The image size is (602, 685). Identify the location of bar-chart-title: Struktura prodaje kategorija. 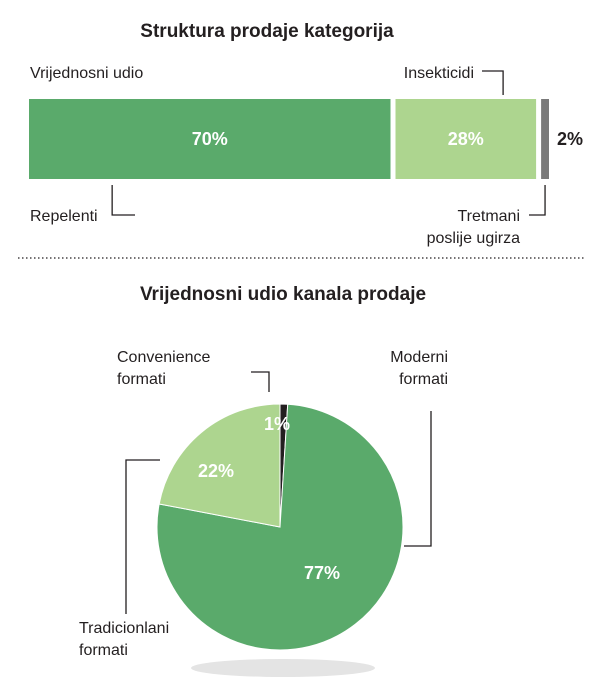
(267, 31).